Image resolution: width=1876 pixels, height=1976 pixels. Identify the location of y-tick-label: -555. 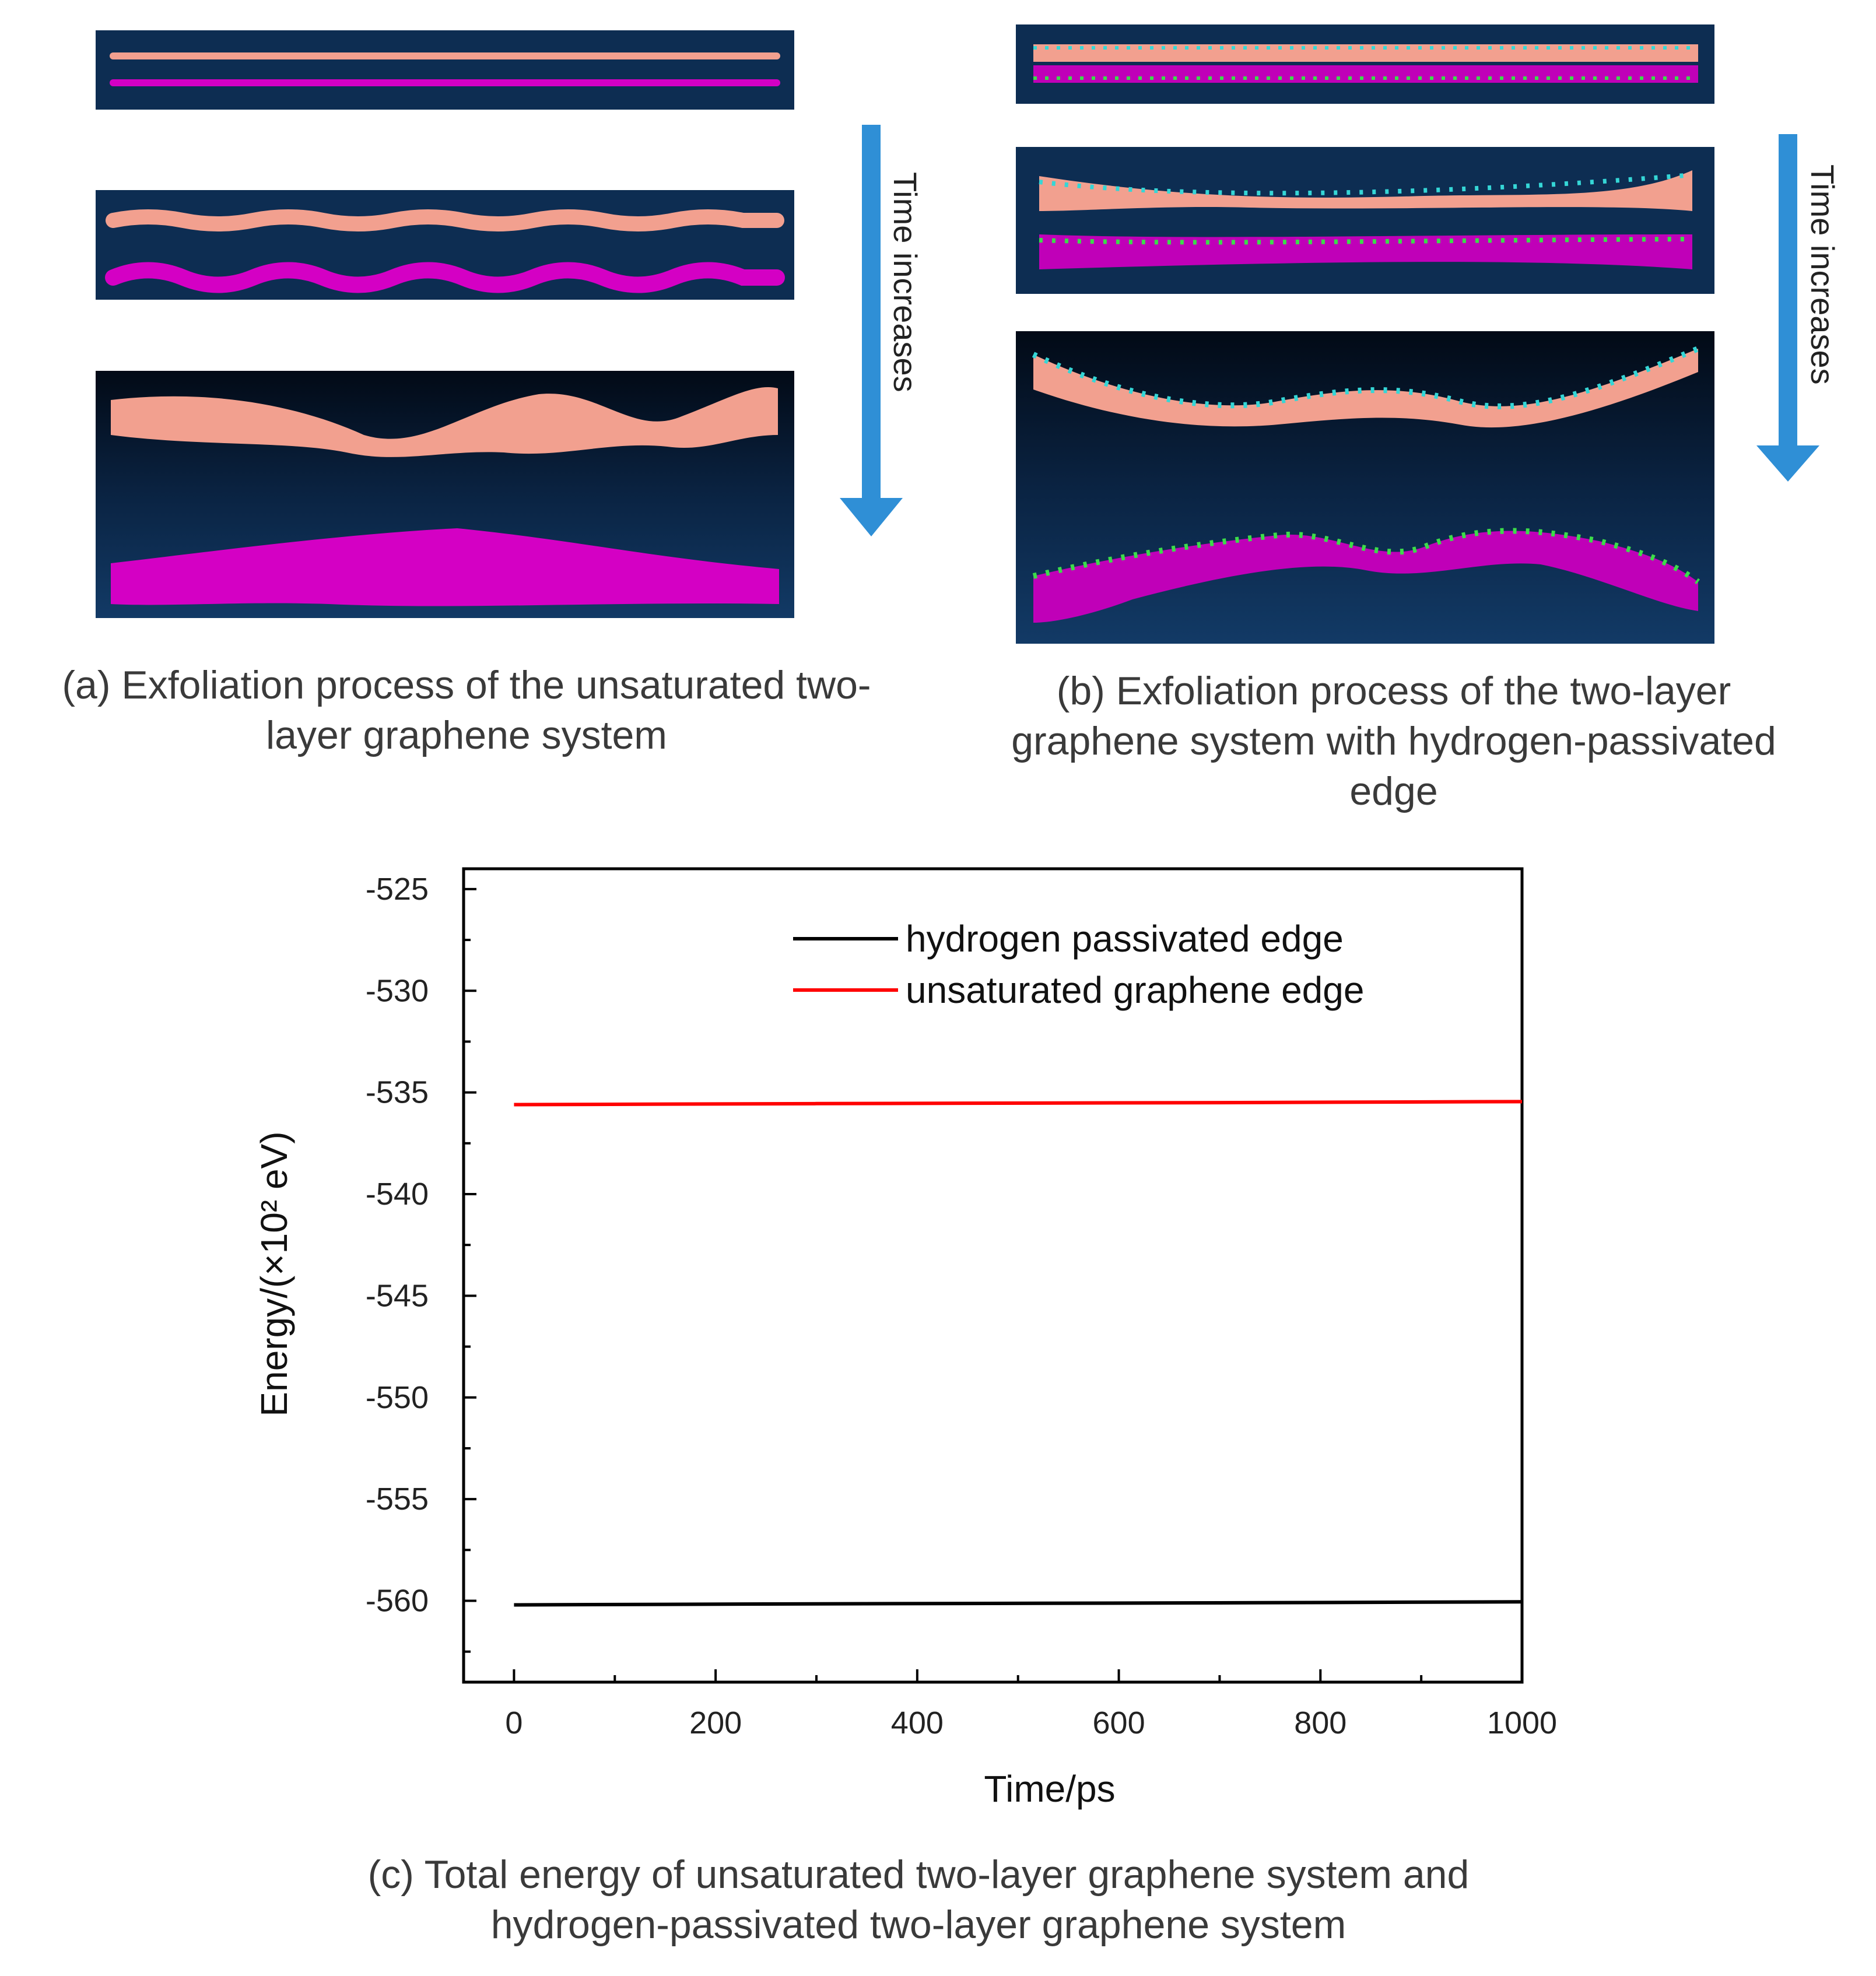
(397, 1500).